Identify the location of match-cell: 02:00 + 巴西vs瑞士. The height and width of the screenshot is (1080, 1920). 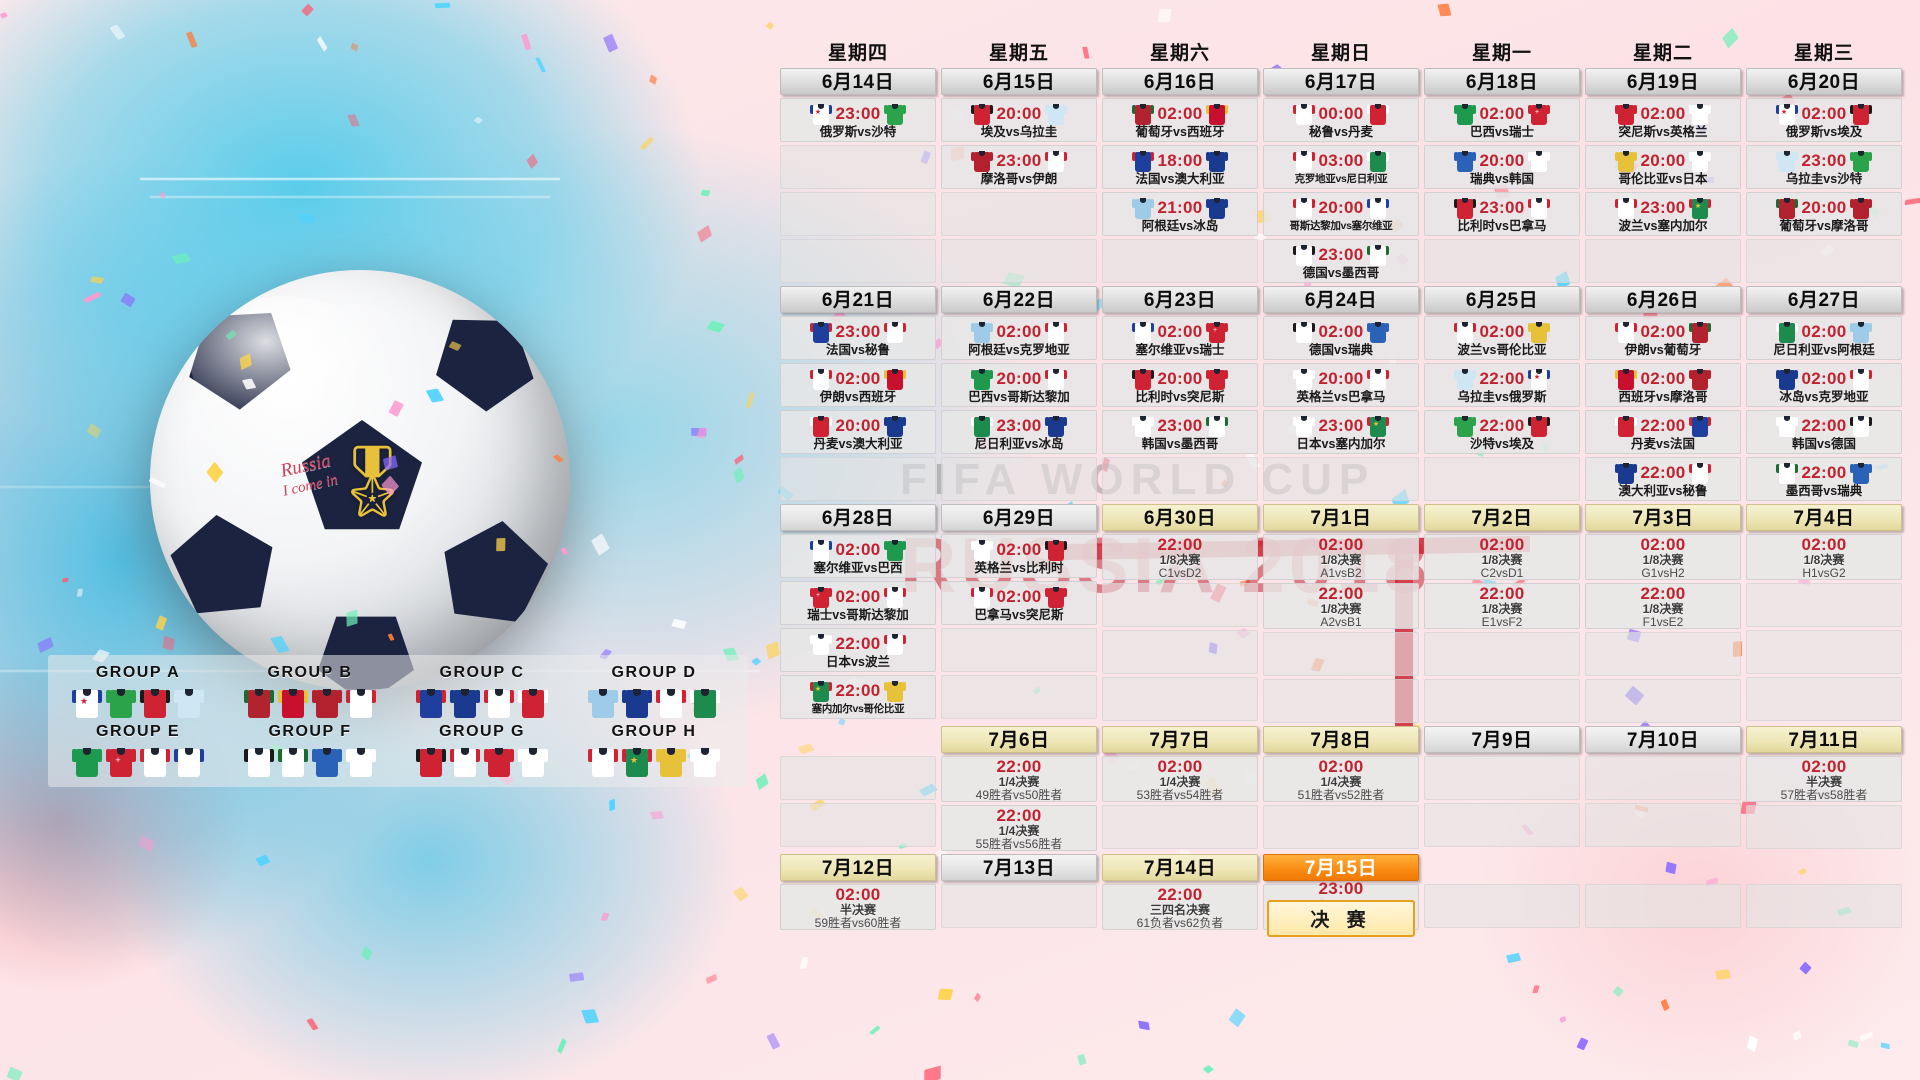
(1502, 120).